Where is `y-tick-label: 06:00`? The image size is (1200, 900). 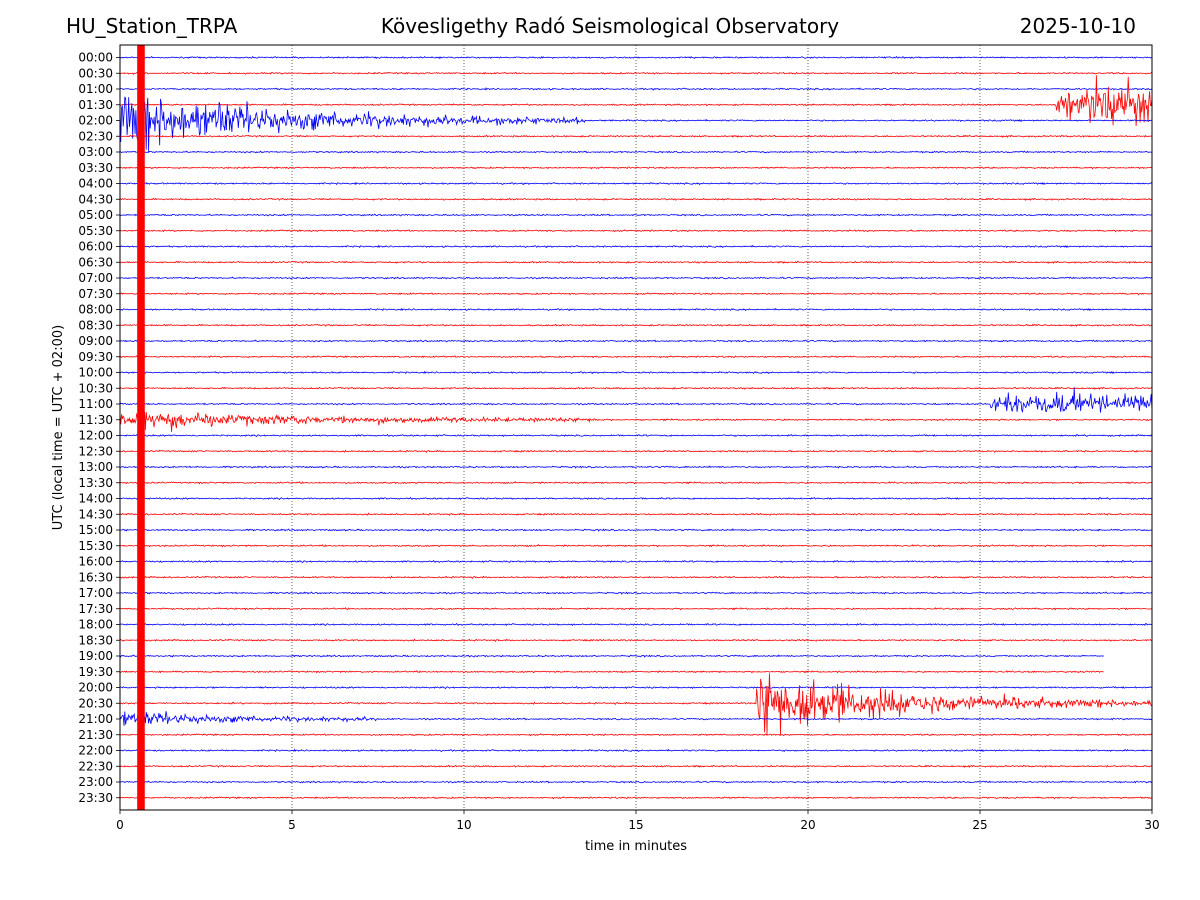 y-tick-label: 06:00 is located at coordinates (95, 247).